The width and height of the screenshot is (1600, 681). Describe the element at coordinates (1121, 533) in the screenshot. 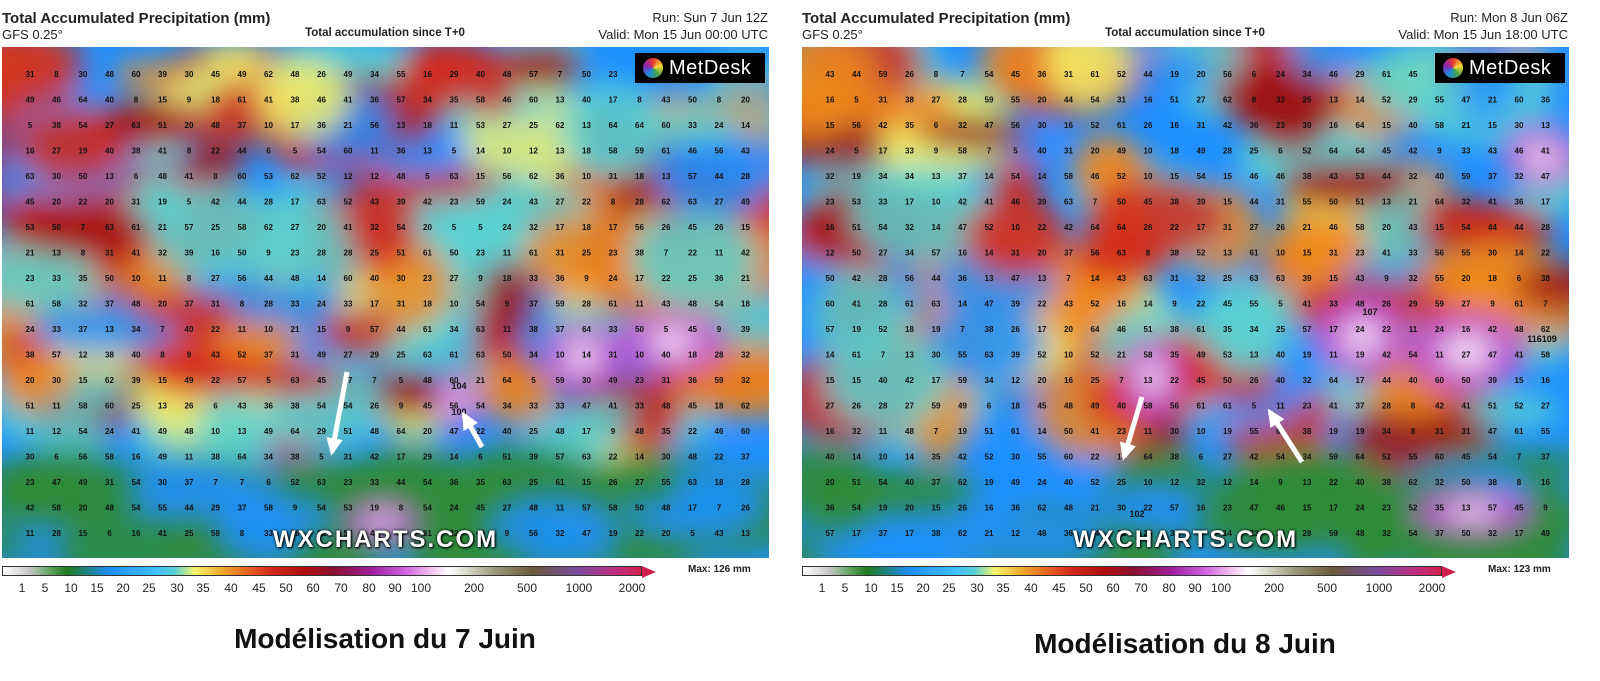

I see `grid-value: 21` at that location.